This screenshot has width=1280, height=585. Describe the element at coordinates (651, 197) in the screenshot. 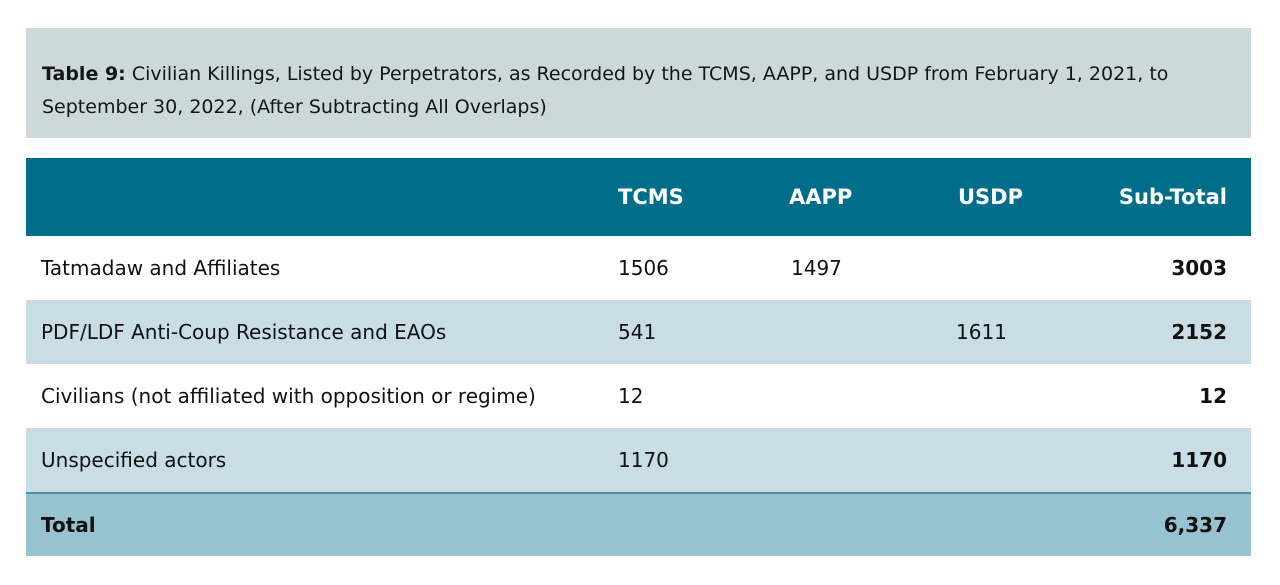

I see `header-tcms: TCMS` at that location.